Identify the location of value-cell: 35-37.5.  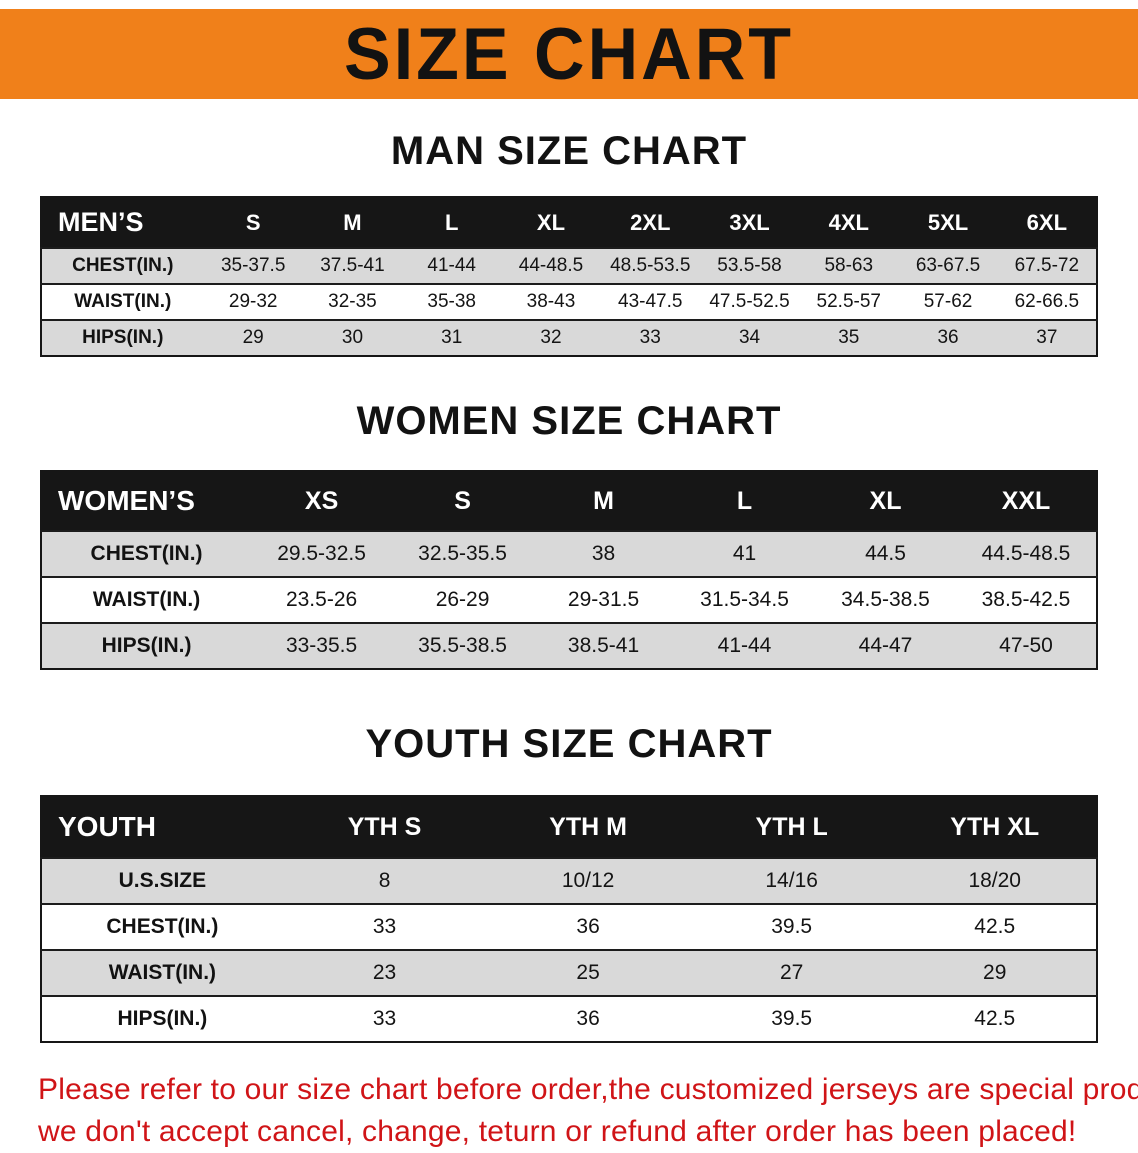
(253, 265).